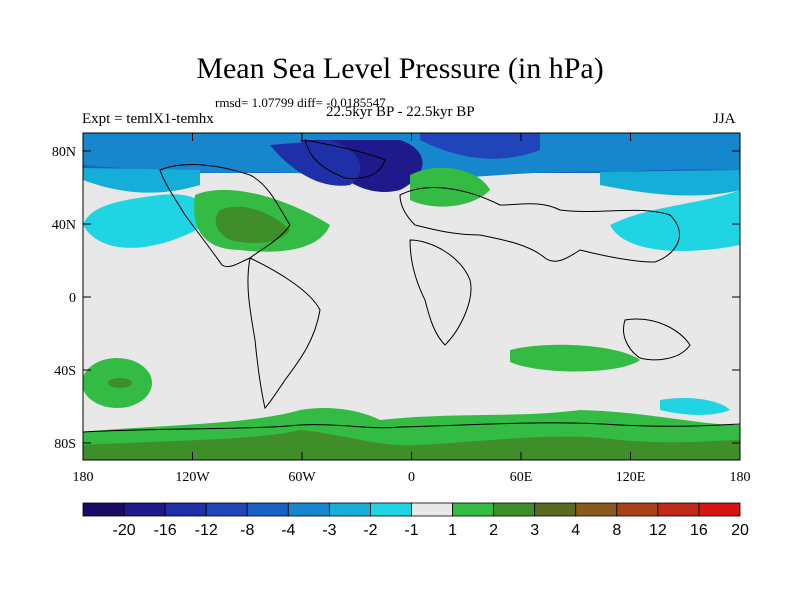  I want to click on y-tick-label: 40S, so click(65, 371).